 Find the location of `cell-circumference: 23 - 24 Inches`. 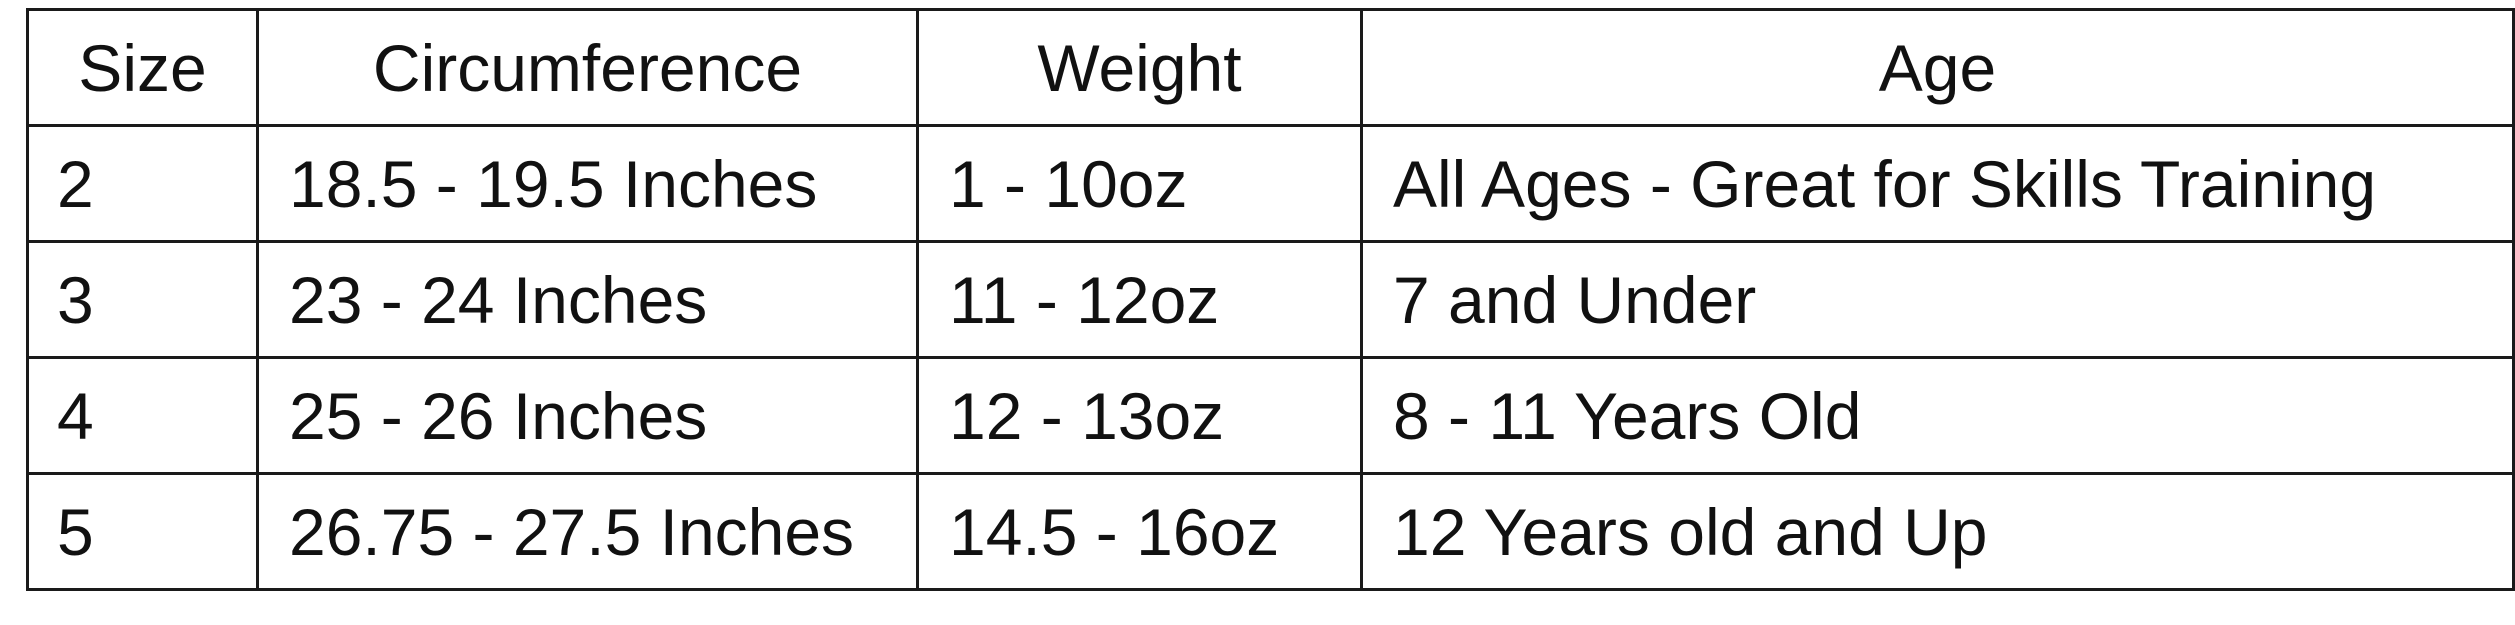

cell-circumference: 23 - 24 Inches is located at coordinates (587, 299).